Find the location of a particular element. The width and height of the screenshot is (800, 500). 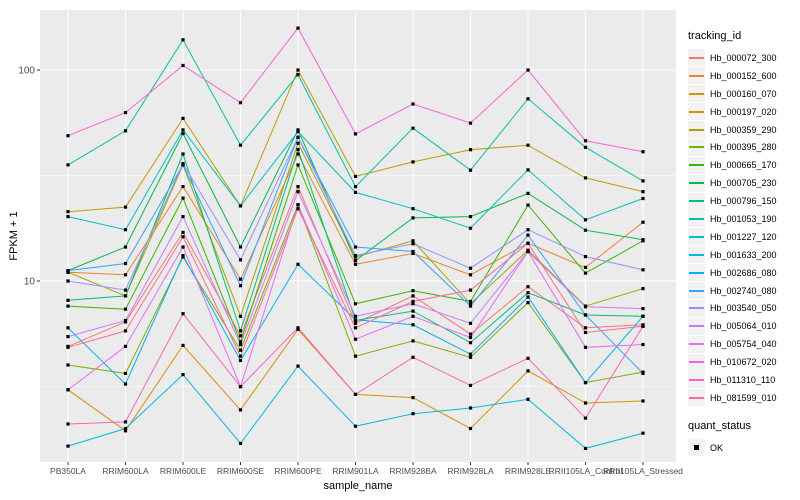

legend-label: Hb_001227_120 is located at coordinates (743, 236).